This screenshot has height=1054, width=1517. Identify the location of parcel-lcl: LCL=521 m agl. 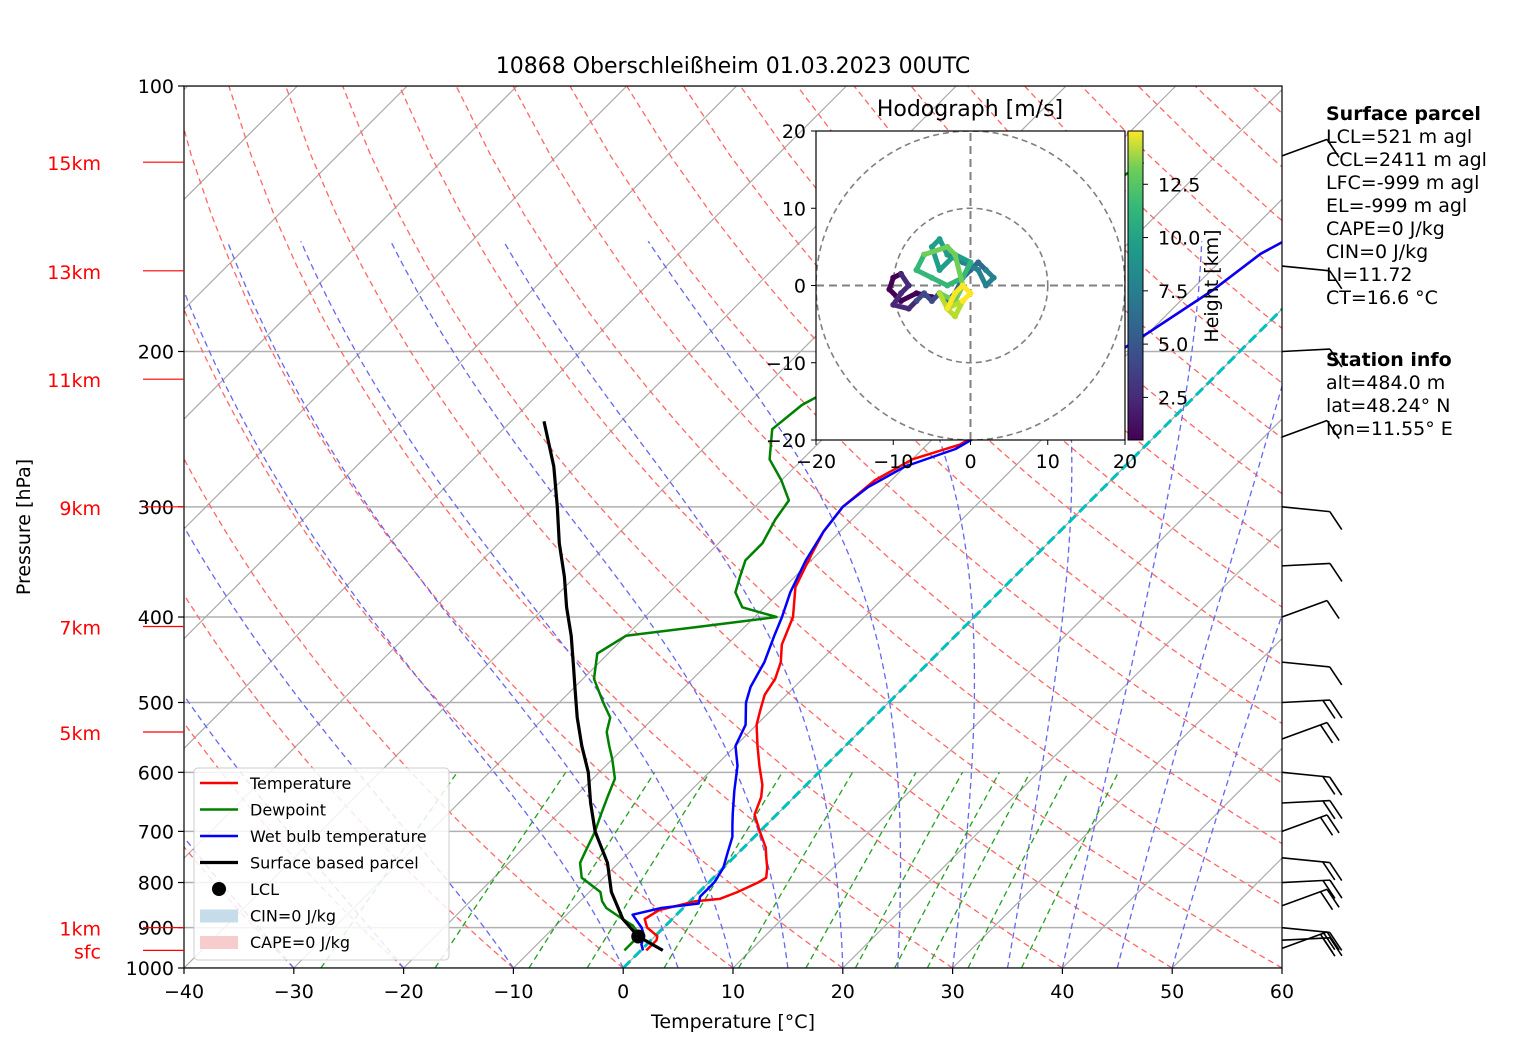
(1399, 137).